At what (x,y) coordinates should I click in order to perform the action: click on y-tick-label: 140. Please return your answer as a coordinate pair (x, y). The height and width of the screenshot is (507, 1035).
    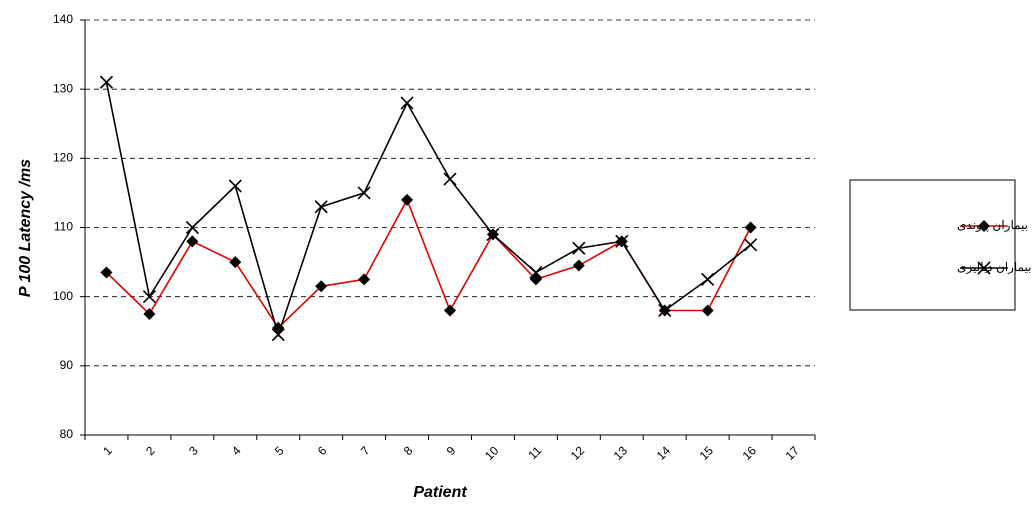
    Looking at the image, I should click on (63, 19).